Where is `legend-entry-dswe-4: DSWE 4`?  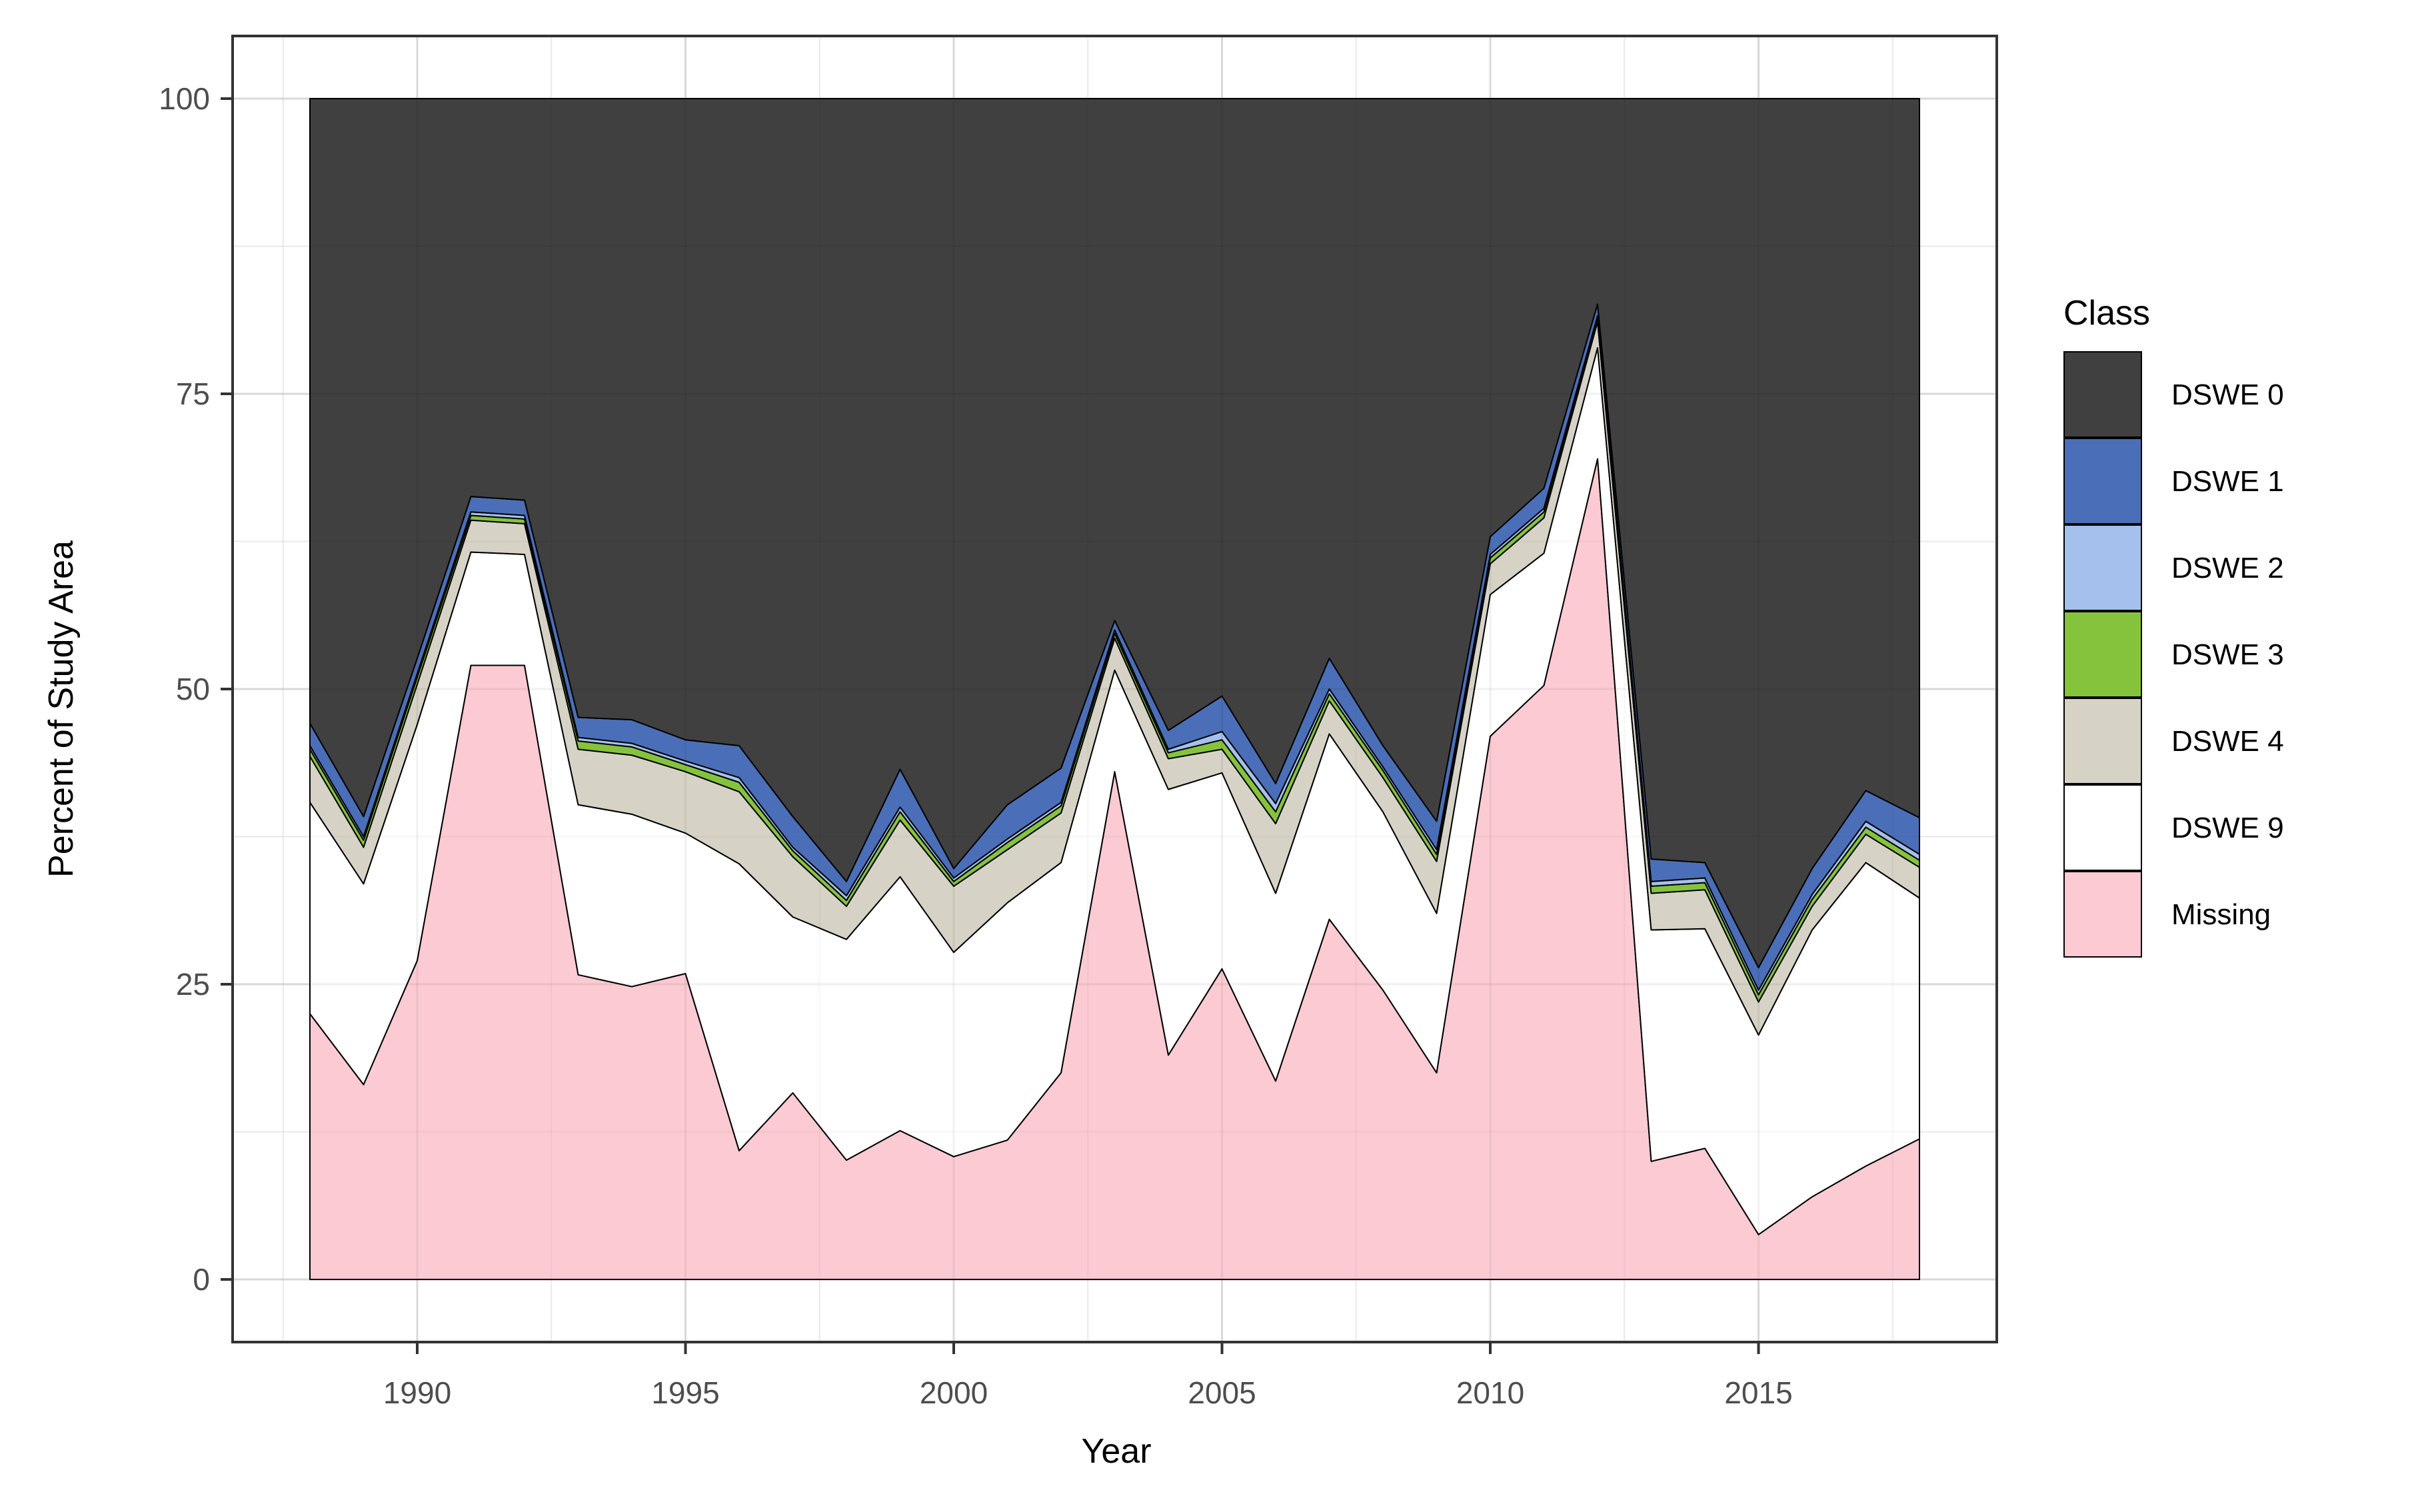
legend-entry-dswe-4: DSWE 4 is located at coordinates (2173, 741).